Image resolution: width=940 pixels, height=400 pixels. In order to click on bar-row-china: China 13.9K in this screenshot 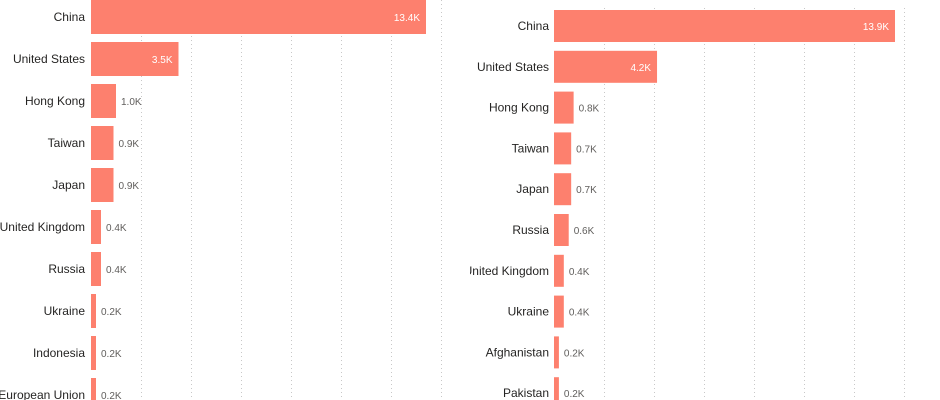, I will do `click(706, 26)`.